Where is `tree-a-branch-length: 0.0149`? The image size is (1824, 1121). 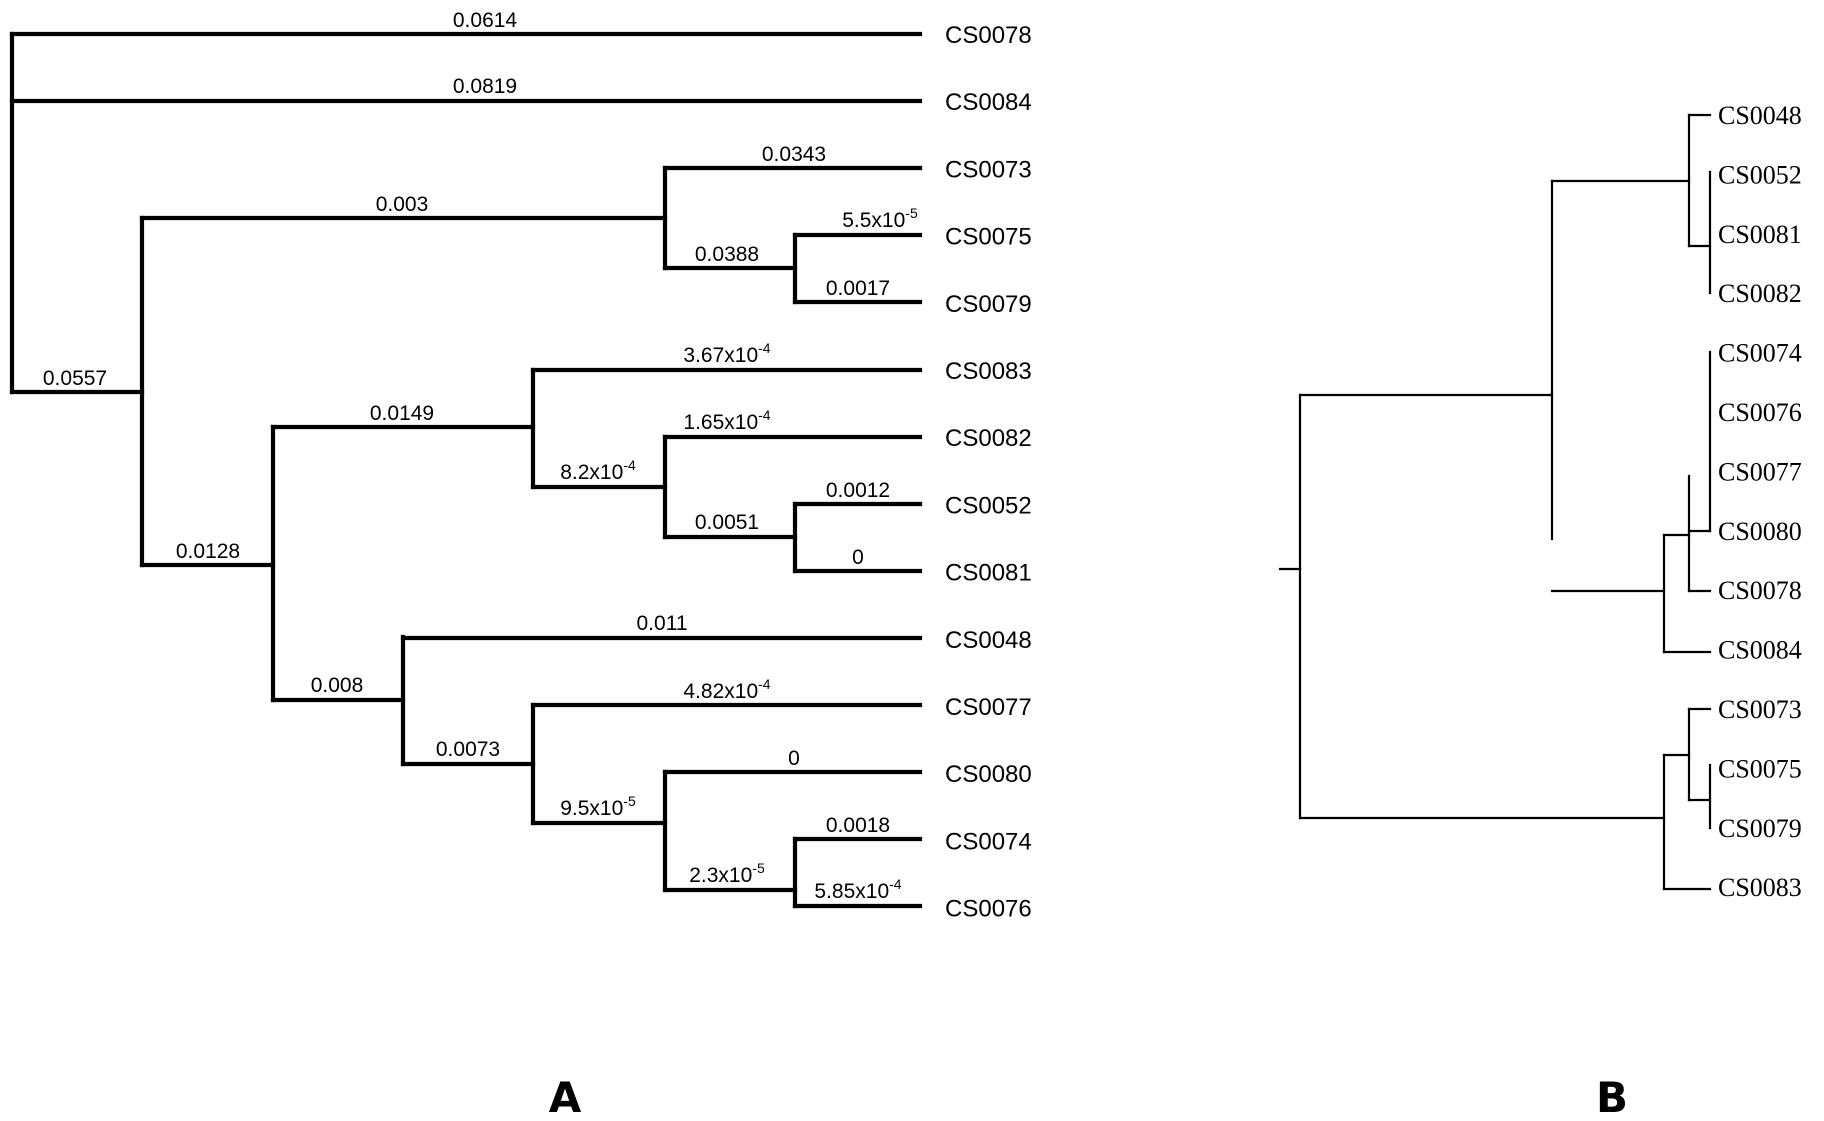
tree-a-branch-length: 0.0149 is located at coordinates (402, 413).